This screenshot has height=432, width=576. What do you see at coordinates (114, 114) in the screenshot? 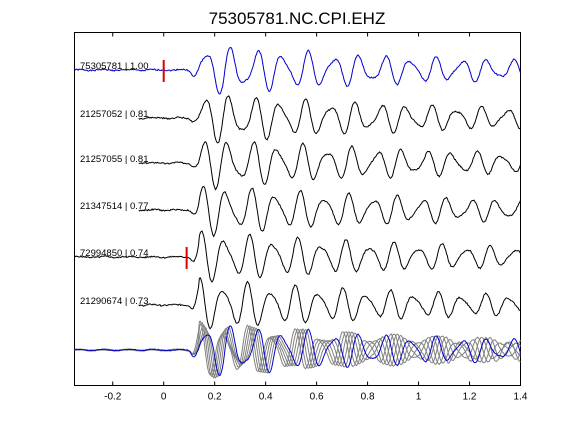
I see `trace-label: 21257052 | 0.81` at bounding box center [114, 114].